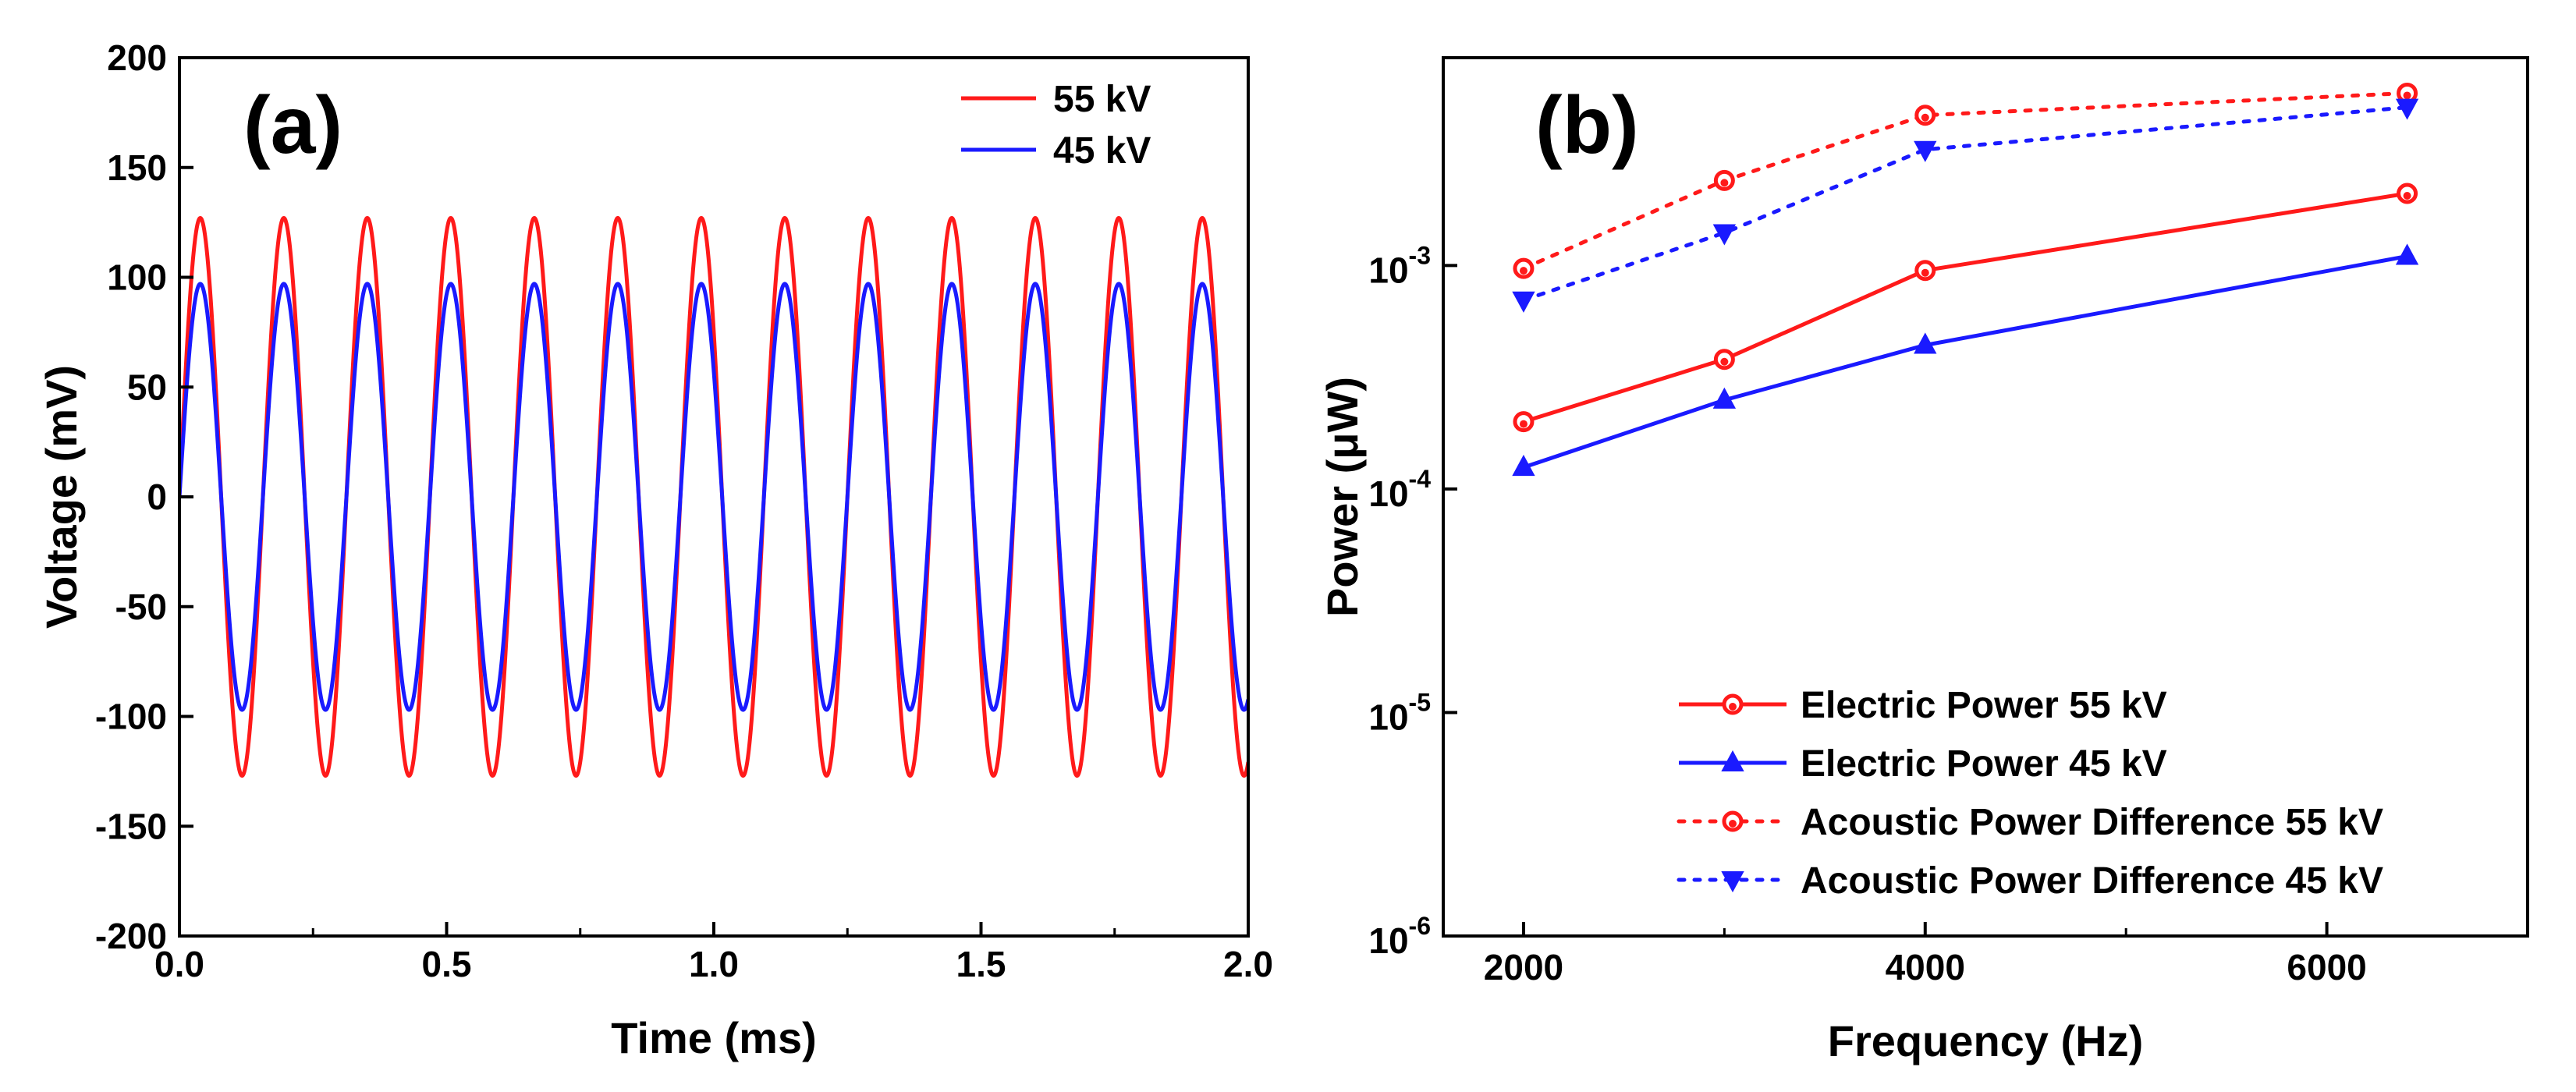 The height and width of the screenshot is (1092, 2576). What do you see at coordinates (1523, 967) in the screenshot?
I see `x-tick-b-label: 2000` at bounding box center [1523, 967].